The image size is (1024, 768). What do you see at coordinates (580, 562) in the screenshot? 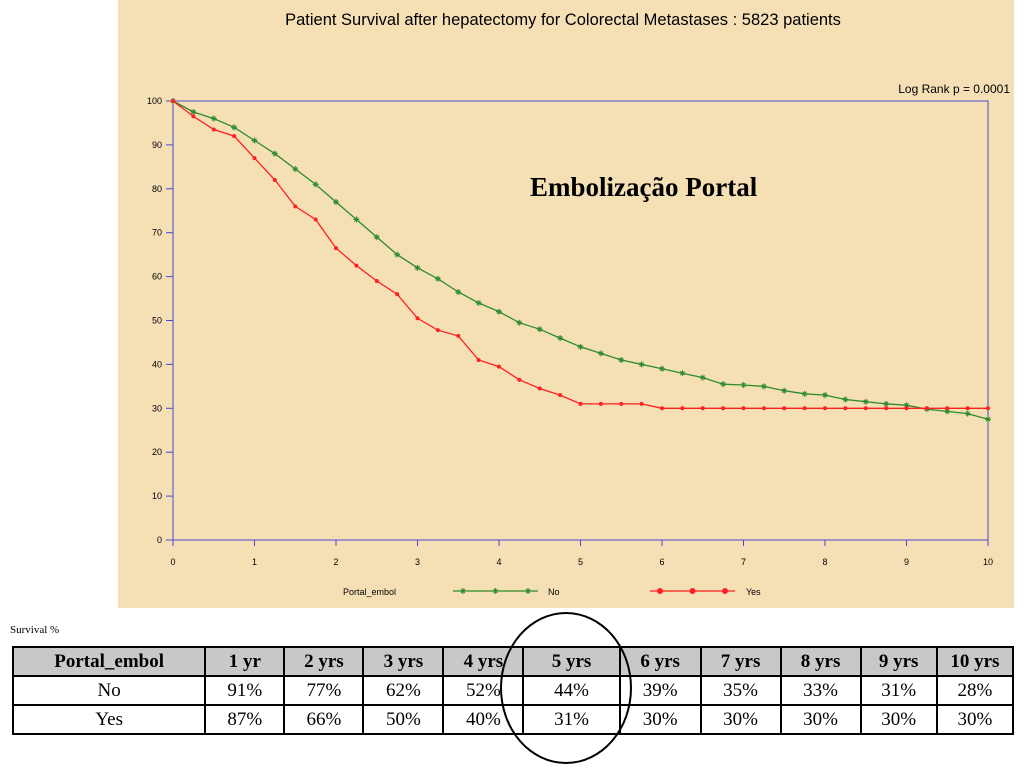
I see `x-tick-label: 5` at bounding box center [580, 562].